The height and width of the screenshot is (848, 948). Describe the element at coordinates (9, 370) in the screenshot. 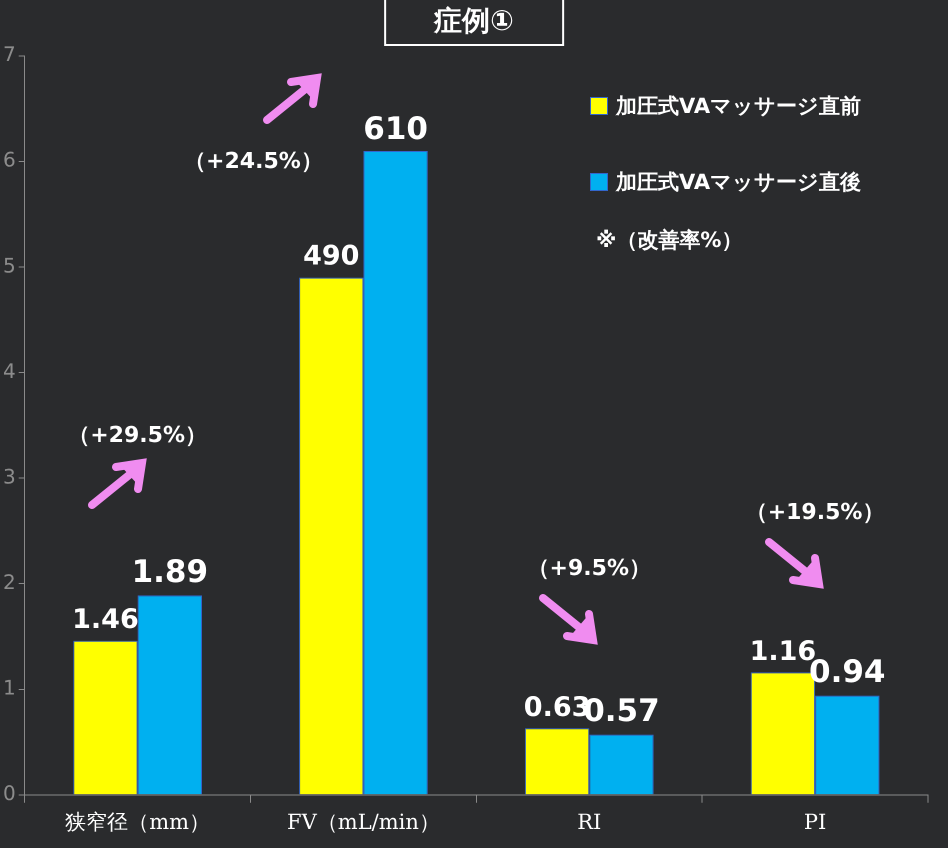

I see `y-tick-label: 4` at that location.